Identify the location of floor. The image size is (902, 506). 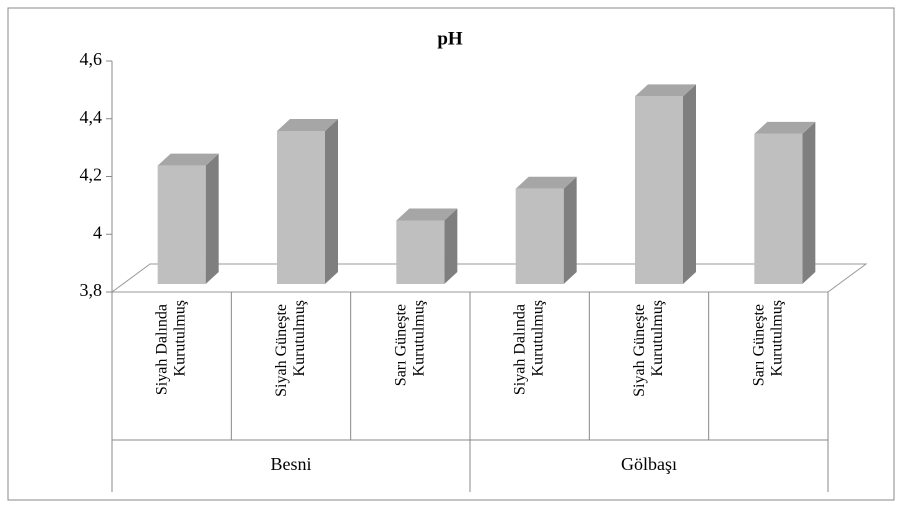
(489, 278).